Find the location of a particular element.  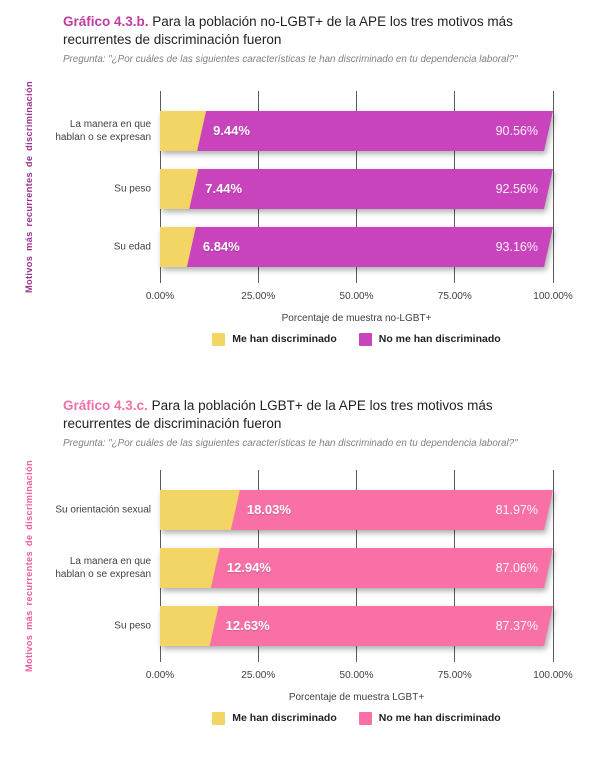

bar-row: 6.84% 93.16% is located at coordinates (356, 247).